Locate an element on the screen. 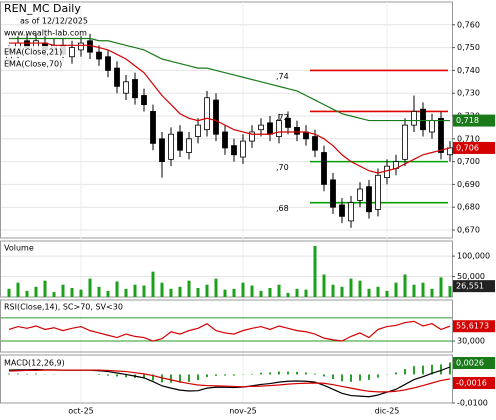  x-tick-label: oct-25 is located at coordinates (81, 411).